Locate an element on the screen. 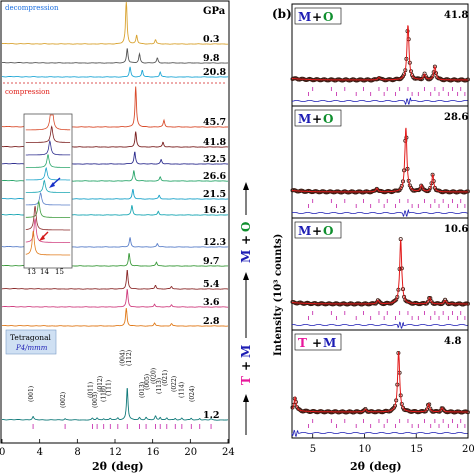 This screenshot has height=474, width=474. phase-label-o: O is located at coordinates (246, 227).